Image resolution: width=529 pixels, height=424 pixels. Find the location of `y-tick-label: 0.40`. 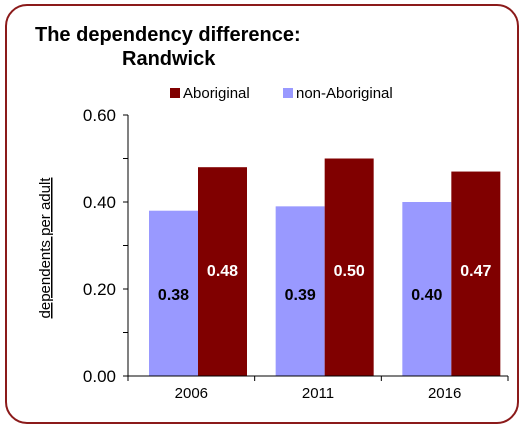

y-tick-label: 0.40 is located at coordinates (99, 202).